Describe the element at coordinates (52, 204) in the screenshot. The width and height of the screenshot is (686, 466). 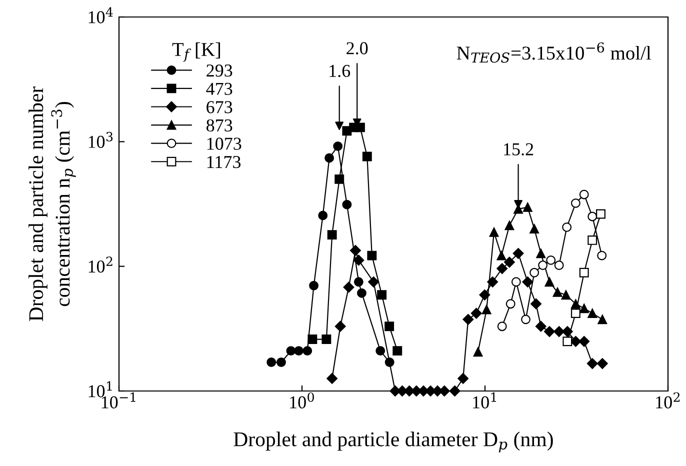
I see `y-axis-title: Droplet and particle number concentration n$_{p}$ (cm$^{−3}$)` at that location.